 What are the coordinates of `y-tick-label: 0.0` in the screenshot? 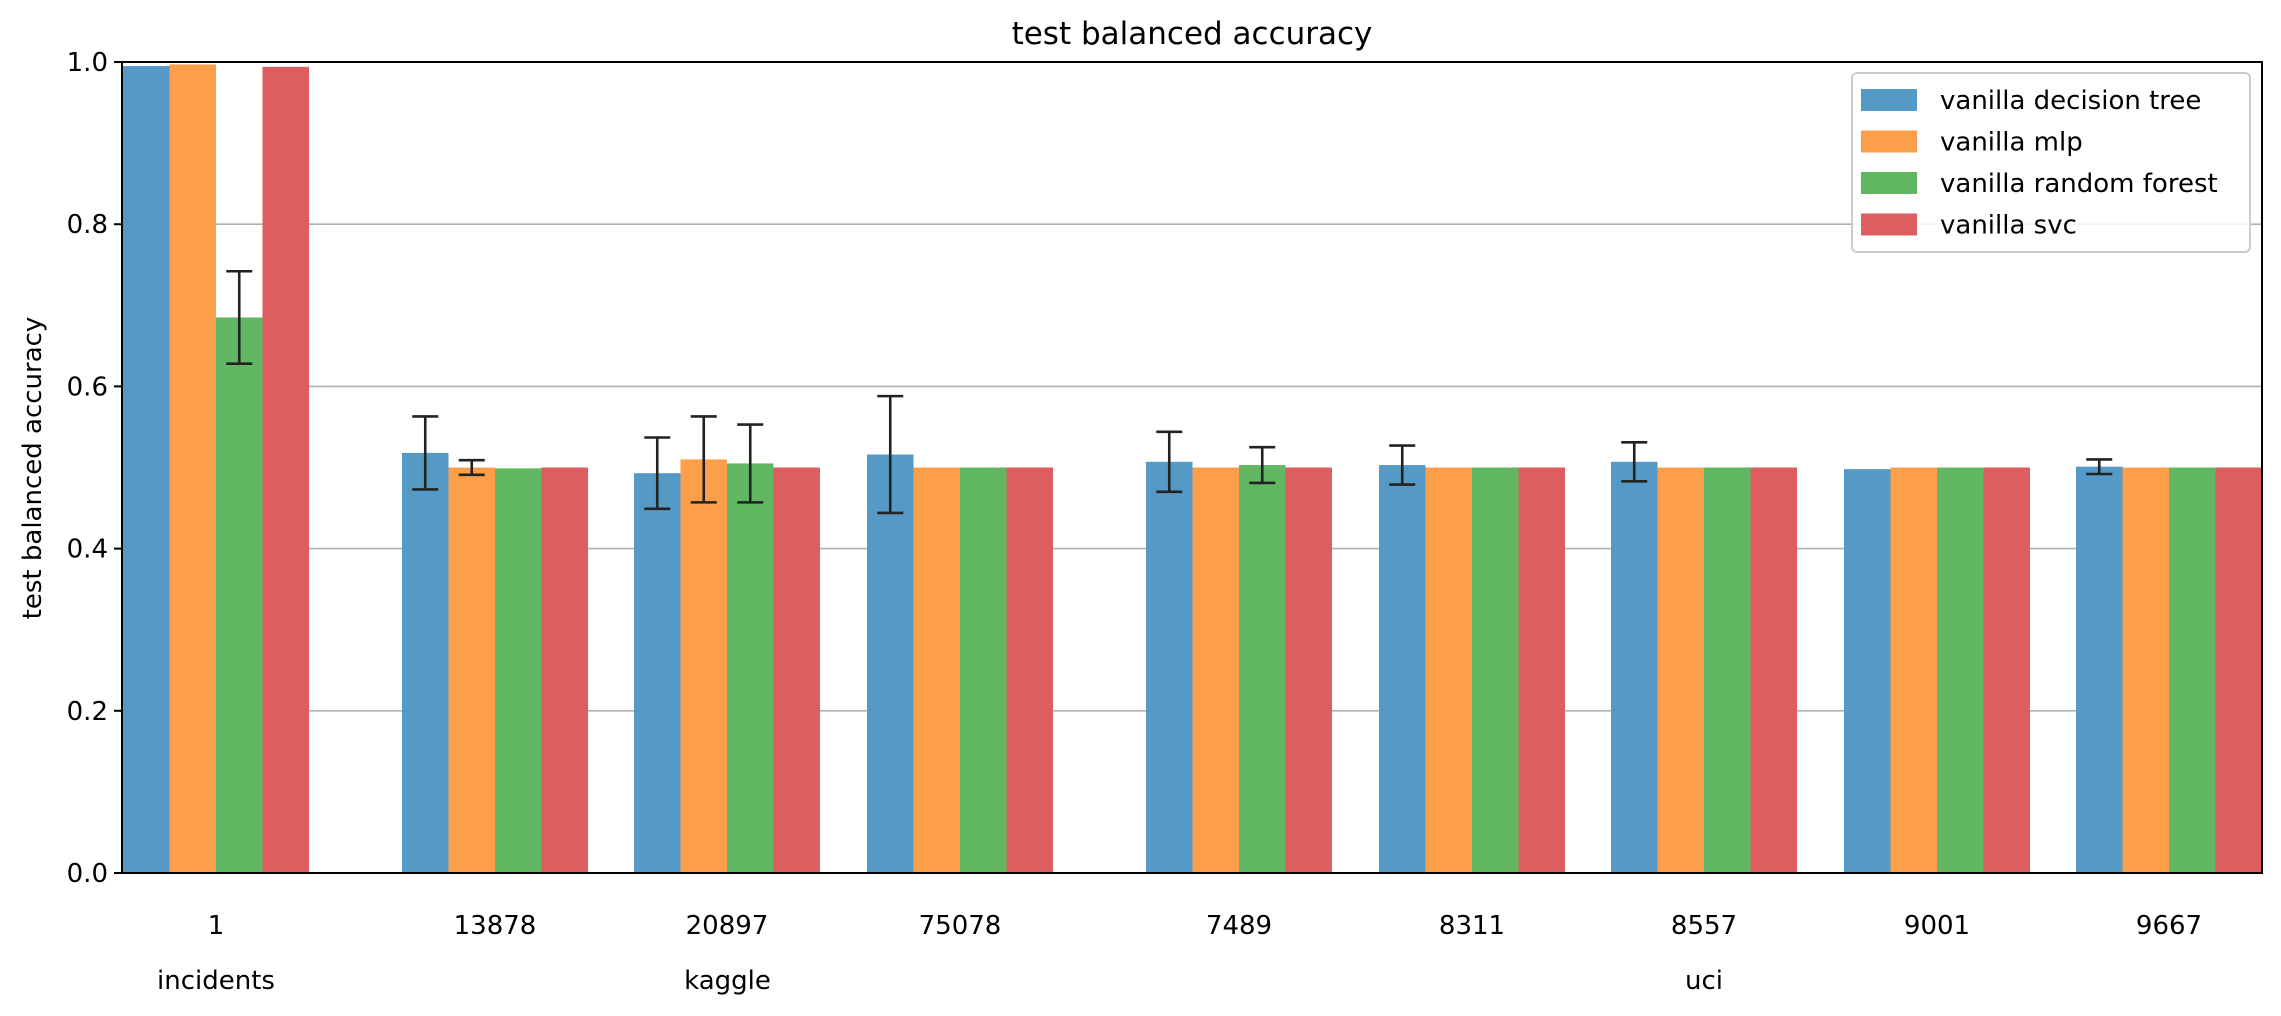 It's located at (87, 874).